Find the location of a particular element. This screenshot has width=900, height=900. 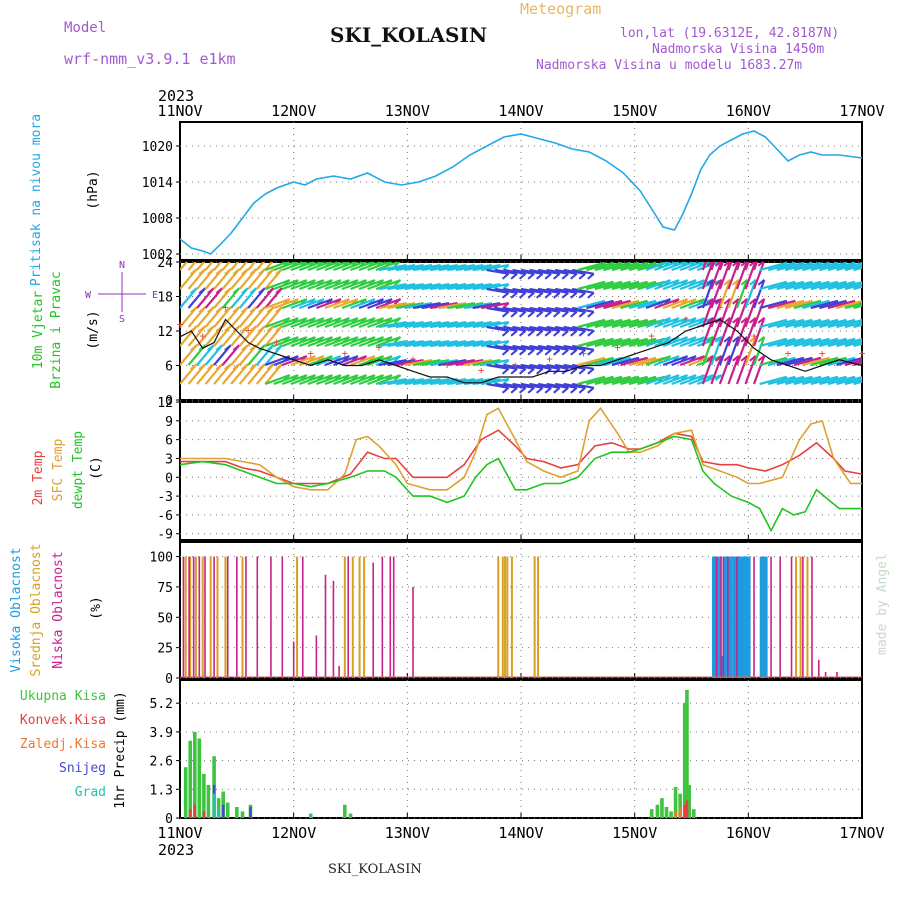

ytick-label-pressure: 1014 is located at coordinates (157, 183).